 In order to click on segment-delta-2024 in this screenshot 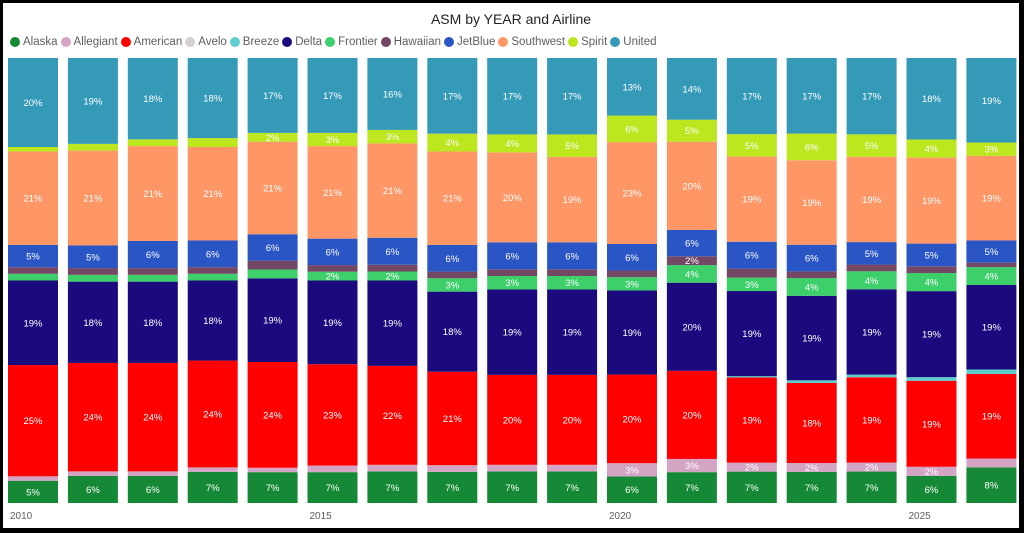, I will do `click(871, 332)`.